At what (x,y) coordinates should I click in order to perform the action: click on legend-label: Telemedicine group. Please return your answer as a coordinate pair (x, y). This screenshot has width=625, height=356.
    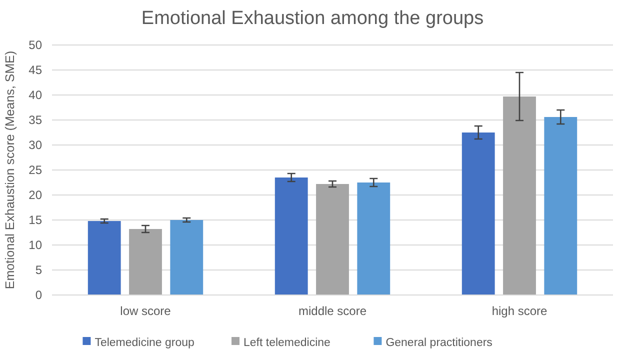
    Looking at the image, I should click on (144, 343).